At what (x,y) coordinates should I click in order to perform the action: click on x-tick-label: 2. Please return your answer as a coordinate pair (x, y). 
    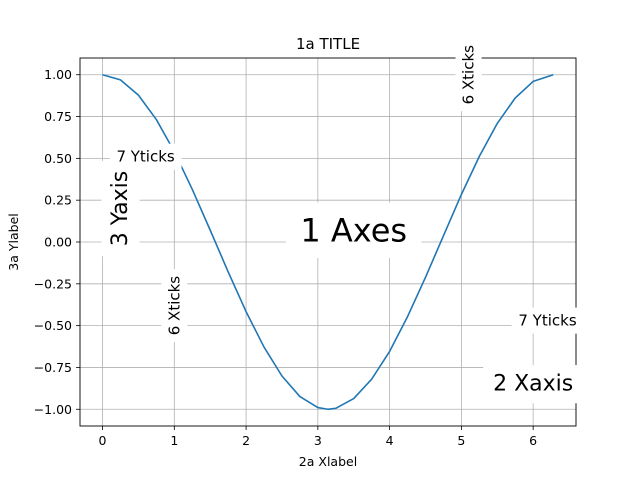
    Looking at the image, I should click on (246, 440).